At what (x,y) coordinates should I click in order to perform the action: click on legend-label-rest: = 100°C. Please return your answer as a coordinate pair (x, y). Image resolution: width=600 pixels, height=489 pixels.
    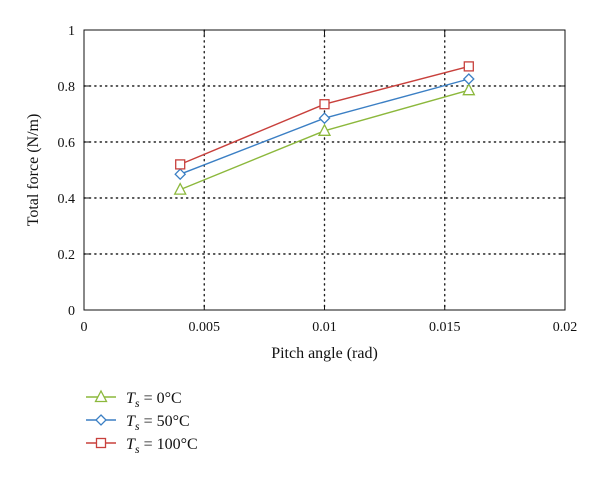
    Looking at the image, I should click on (169, 444).